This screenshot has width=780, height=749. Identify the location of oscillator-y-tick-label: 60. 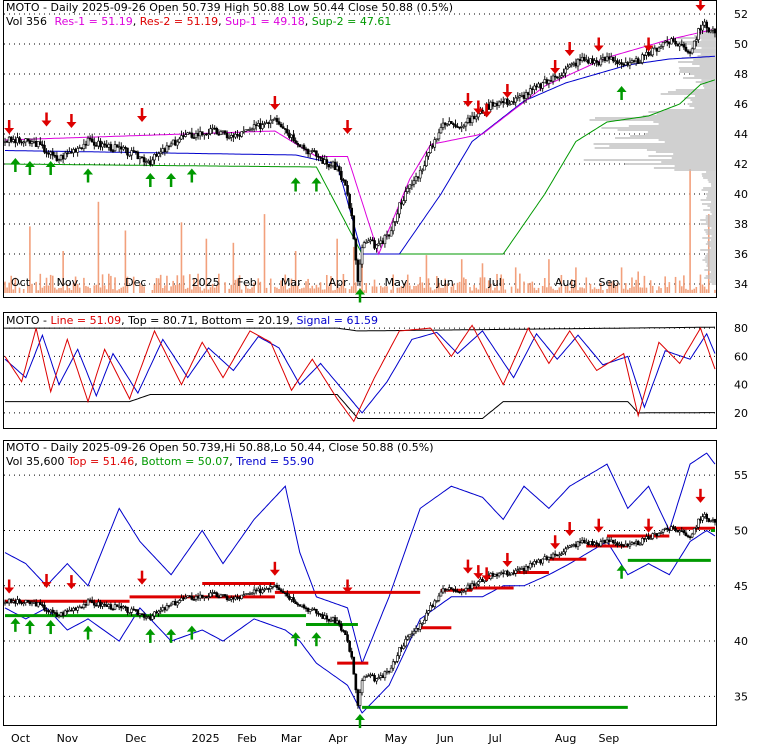
(741, 356).